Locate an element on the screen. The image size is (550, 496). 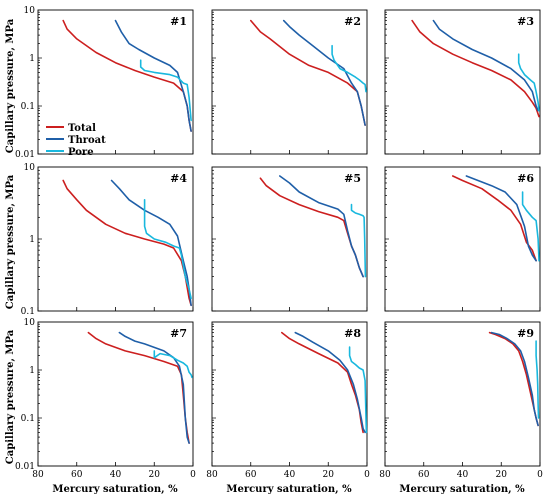
panel-3: #3 is located at coordinates (462, 82).